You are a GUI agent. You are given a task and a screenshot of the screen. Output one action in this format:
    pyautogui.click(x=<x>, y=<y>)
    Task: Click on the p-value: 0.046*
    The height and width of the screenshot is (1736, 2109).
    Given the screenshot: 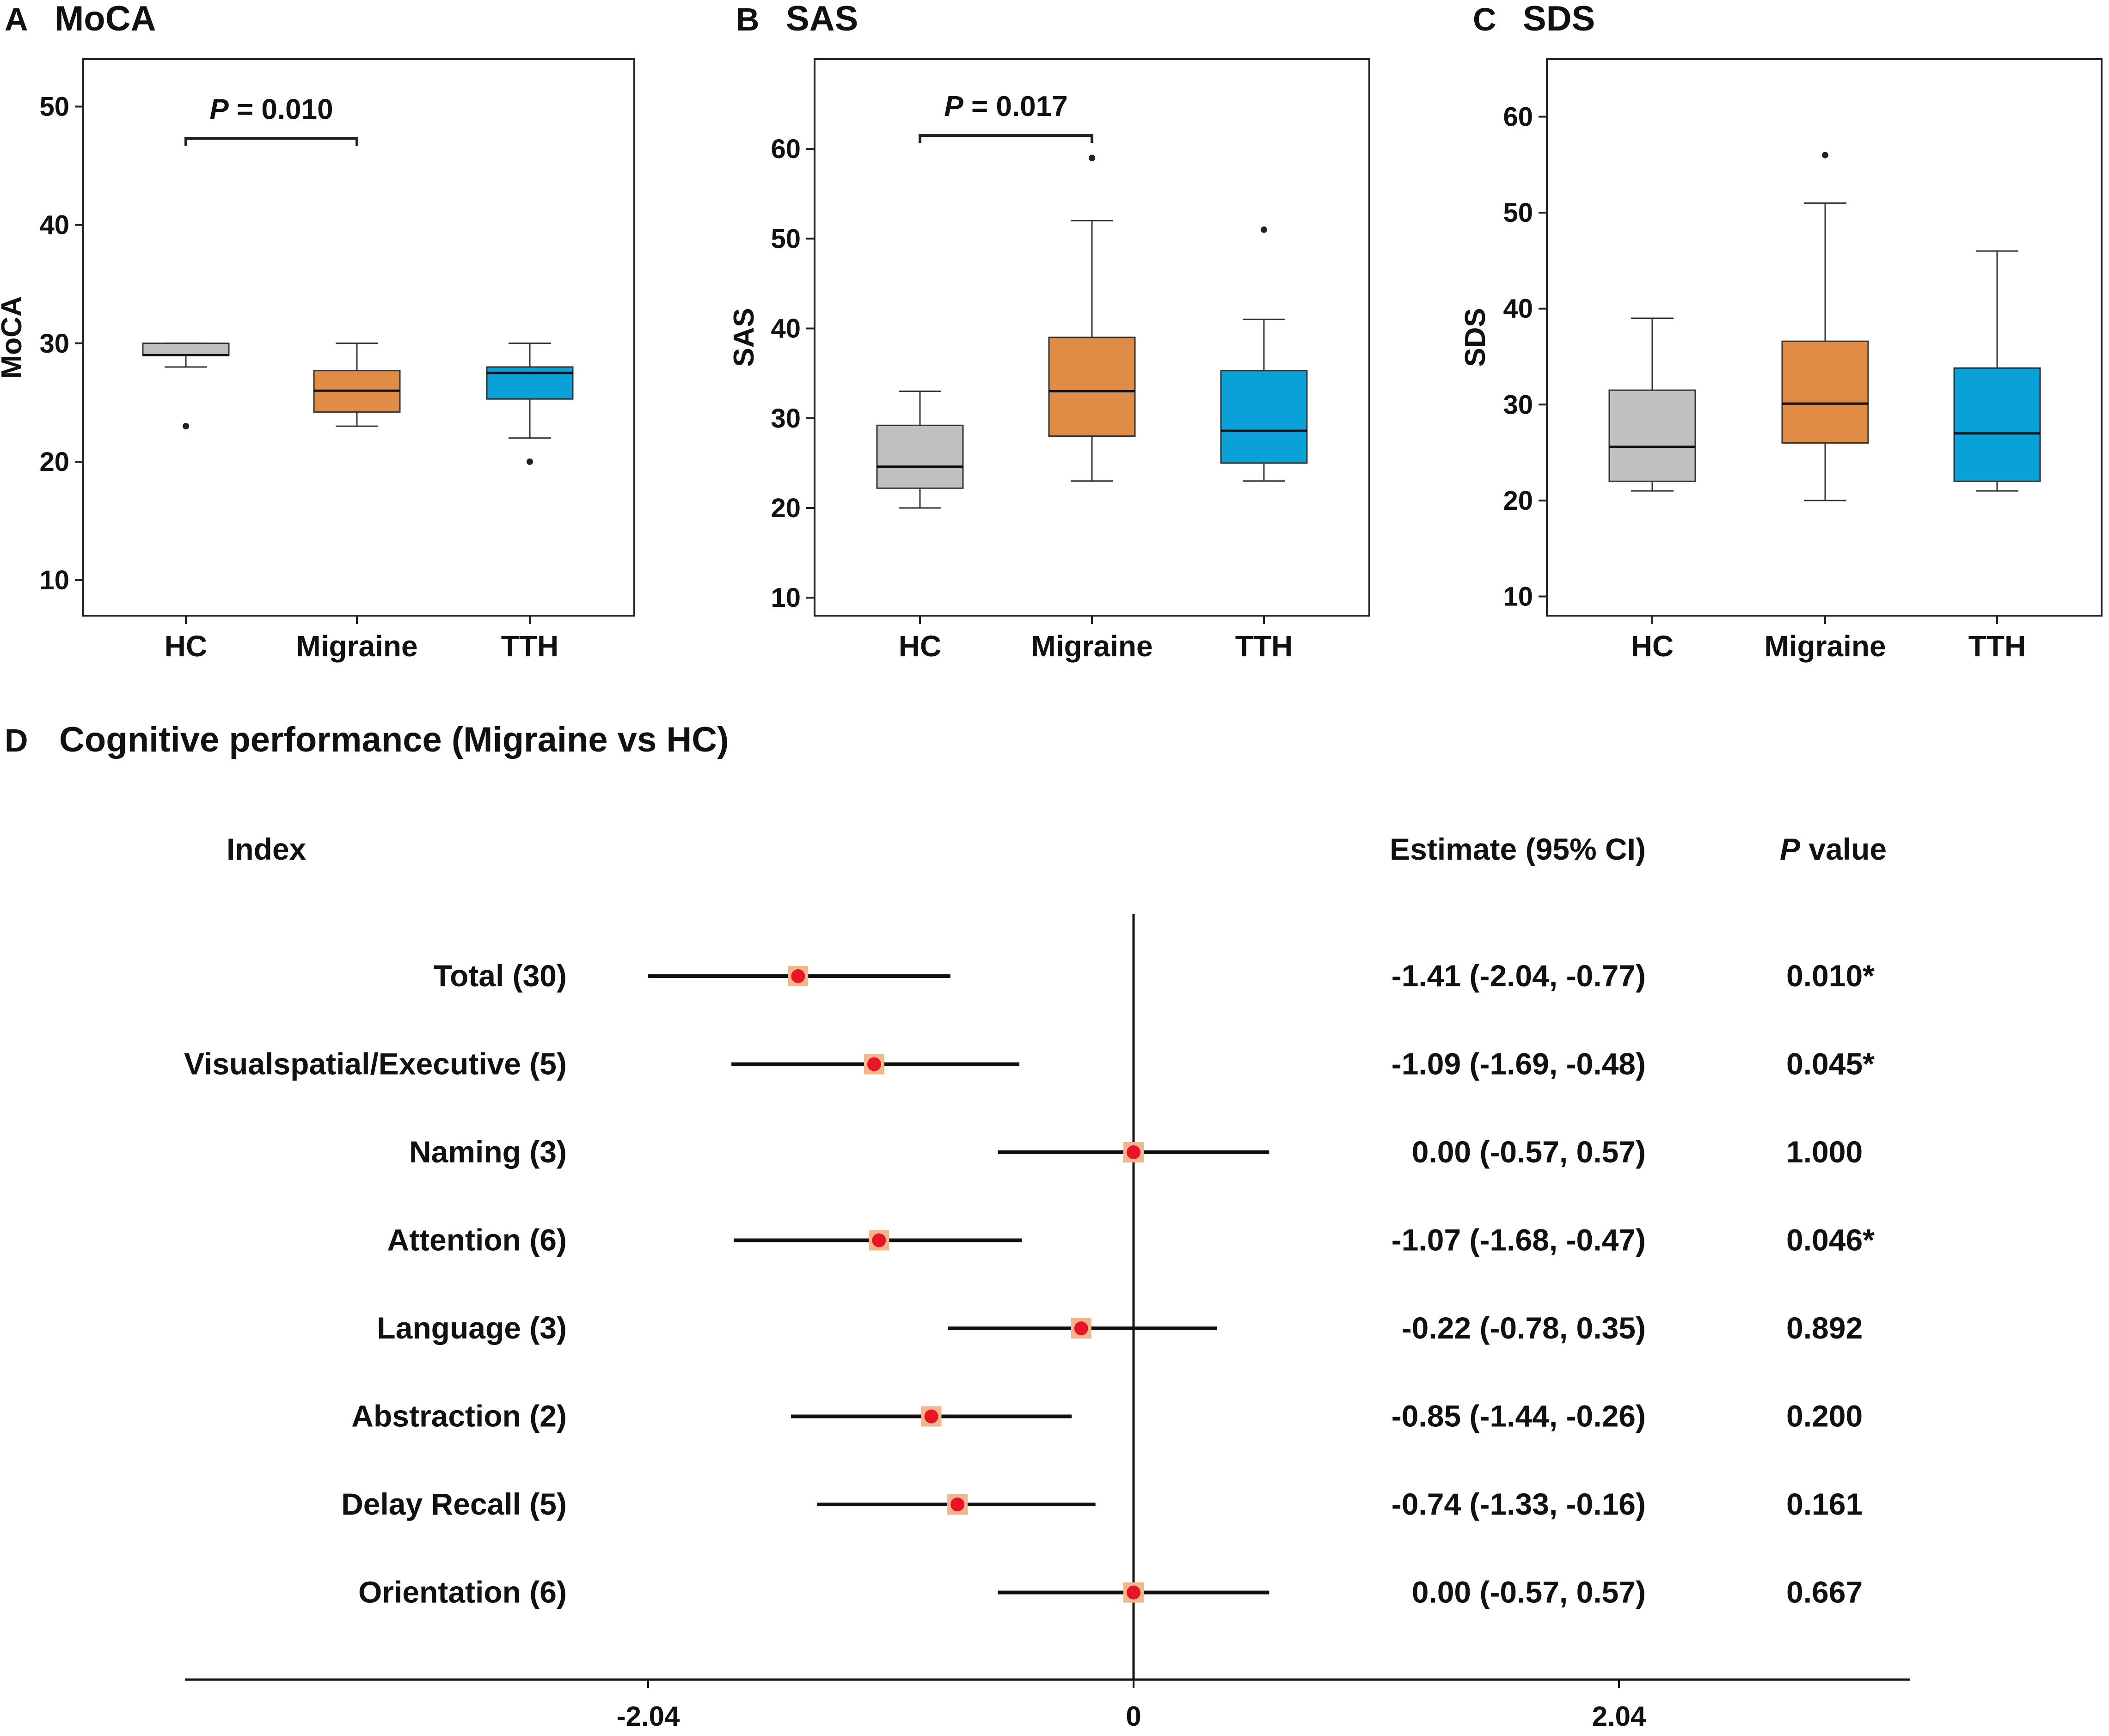 What is the action you would take?
    pyautogui.click(x=1831, y=1240)
    